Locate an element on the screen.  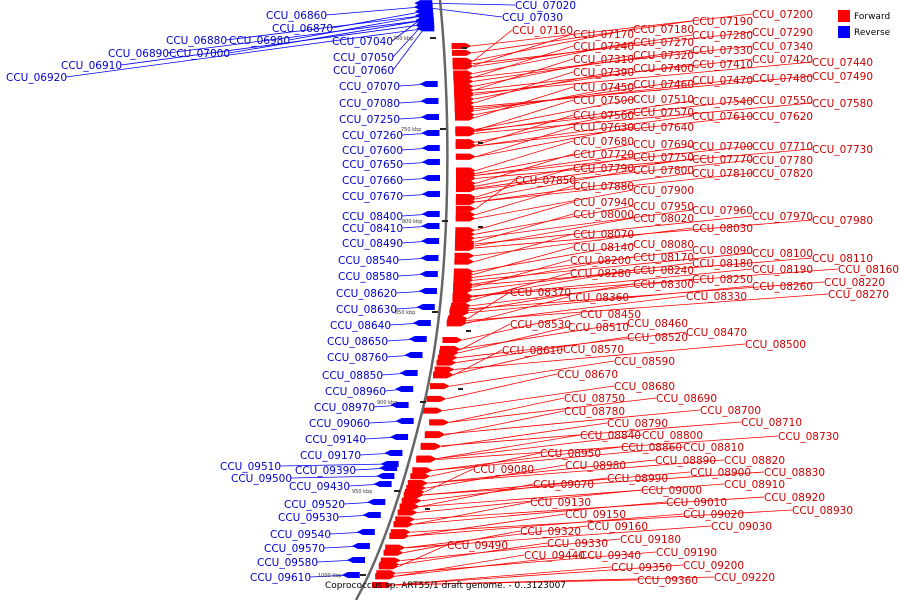
forward-gene-label: CCU_07410 is located at coordinates (722, 65).